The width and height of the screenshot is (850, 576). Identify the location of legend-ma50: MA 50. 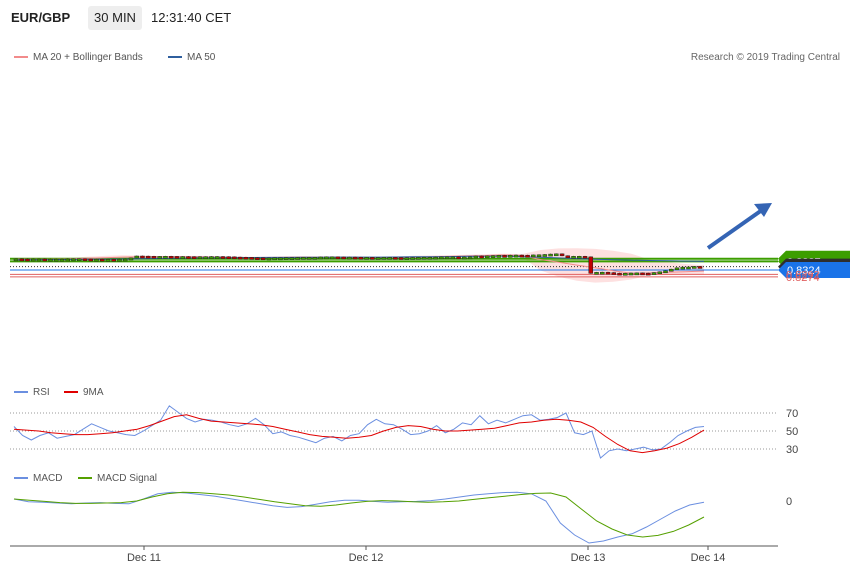
(191, 57).